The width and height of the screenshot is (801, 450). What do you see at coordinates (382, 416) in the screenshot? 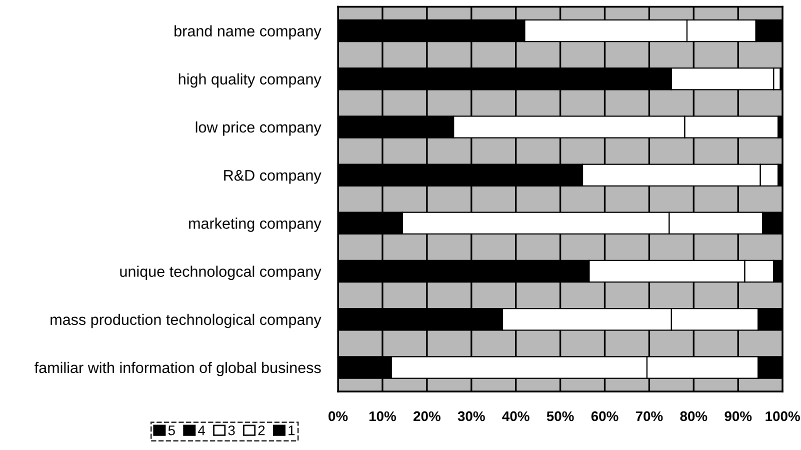
I see `x-tick-label: 10%` at bounding box center [382, 416].